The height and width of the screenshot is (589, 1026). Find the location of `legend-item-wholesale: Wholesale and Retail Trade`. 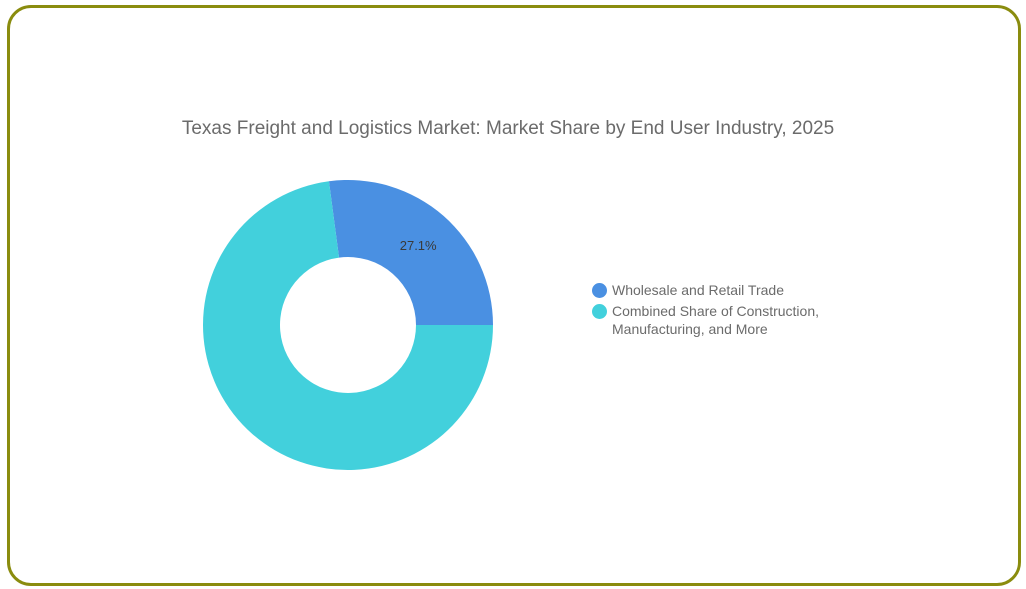

legend-item-wholesale: Wholesale and Retail Trade is located at coordinates (722, 290).